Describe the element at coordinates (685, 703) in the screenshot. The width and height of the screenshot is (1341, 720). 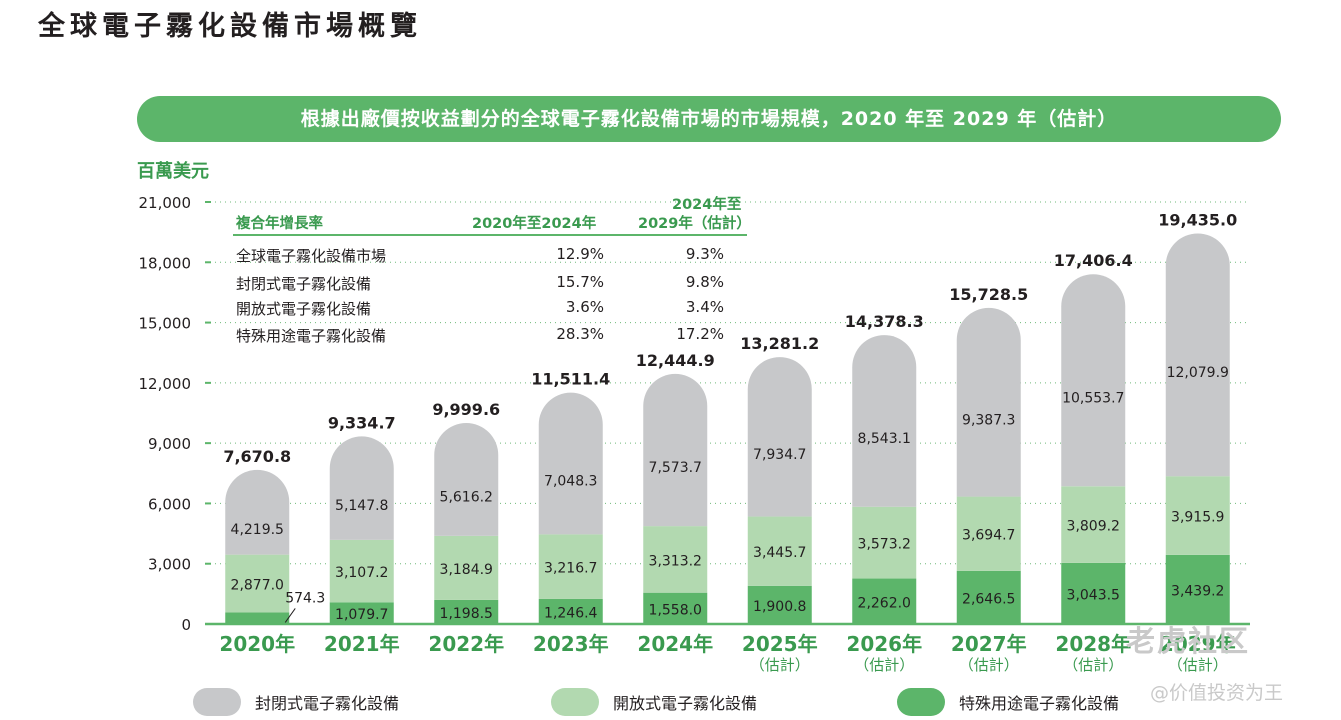
I see `legend-label: 開放式電子霧化設備` at that location.